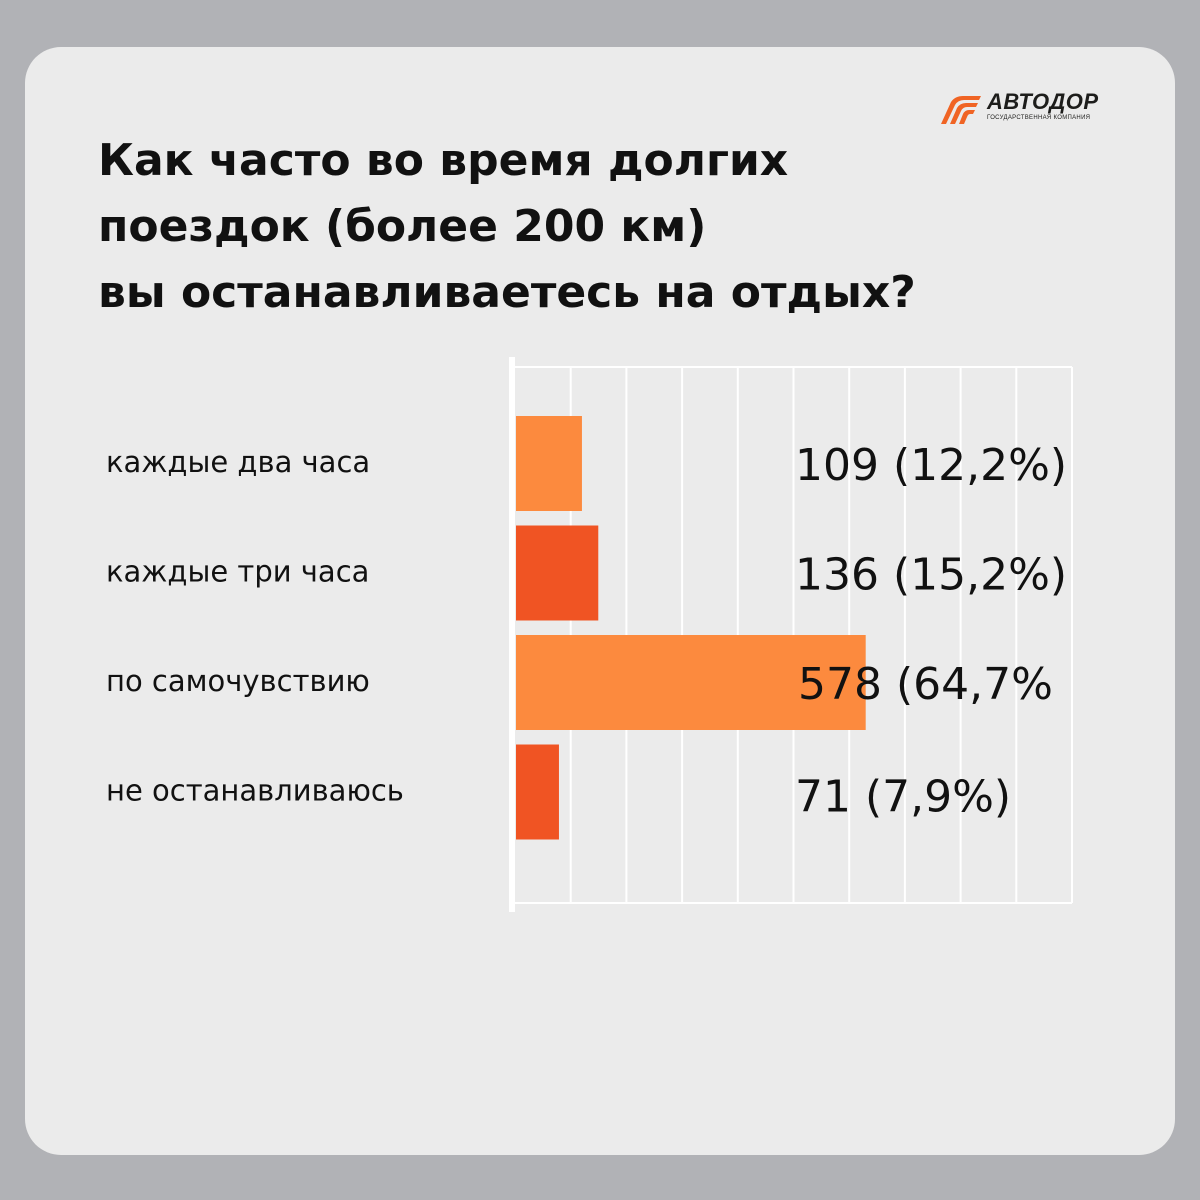 Image resolution: width=1200 pixels, height=1200 pixels. Describe the element at coordinates (255, 791) in the screenshot. I see `category-label-4: не останавливаюсь` at that location.